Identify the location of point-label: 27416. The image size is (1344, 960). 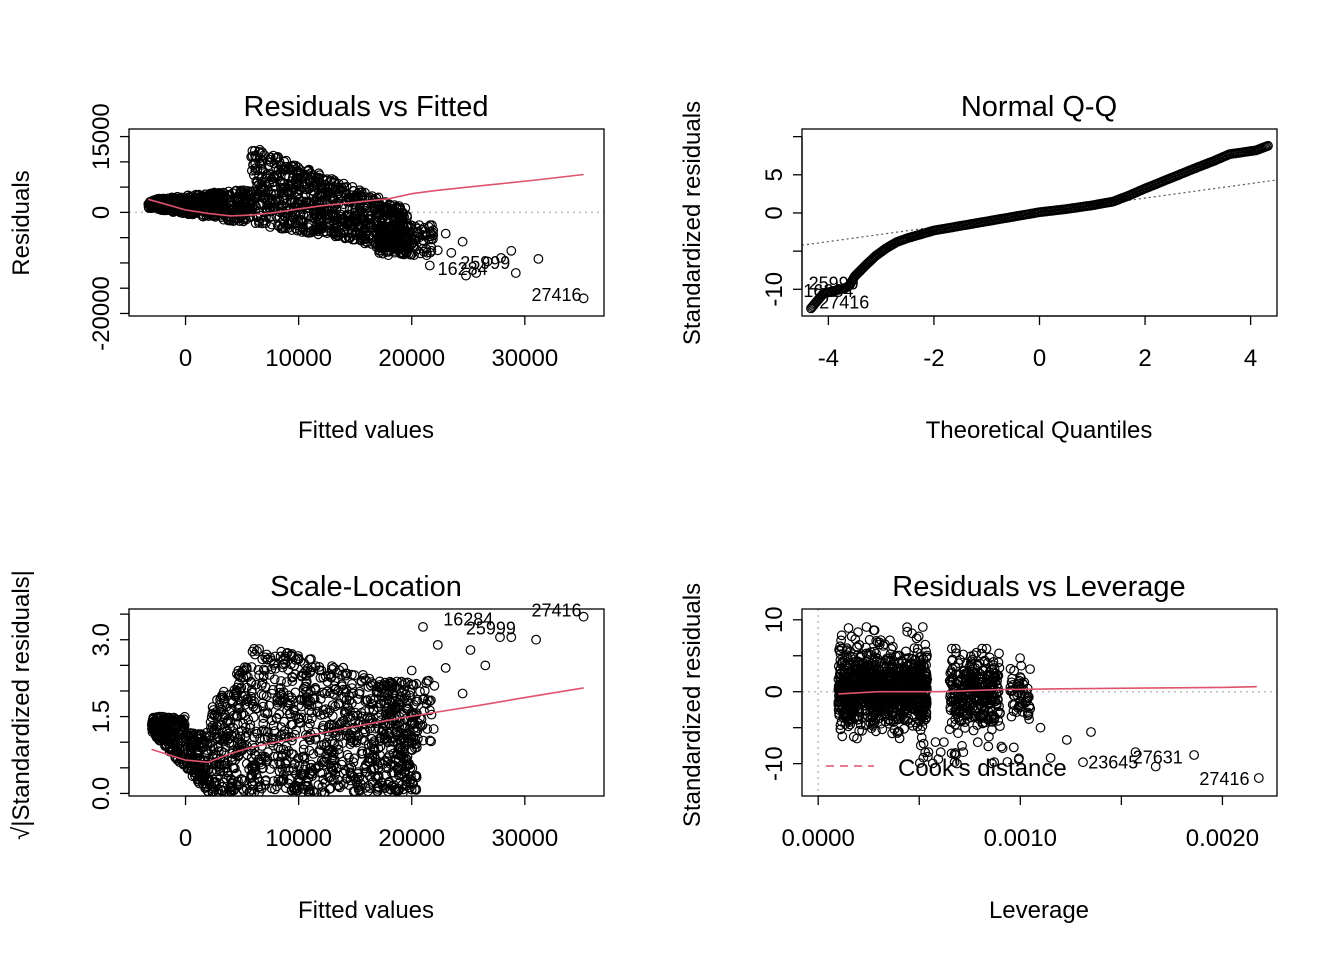
(556, 295).